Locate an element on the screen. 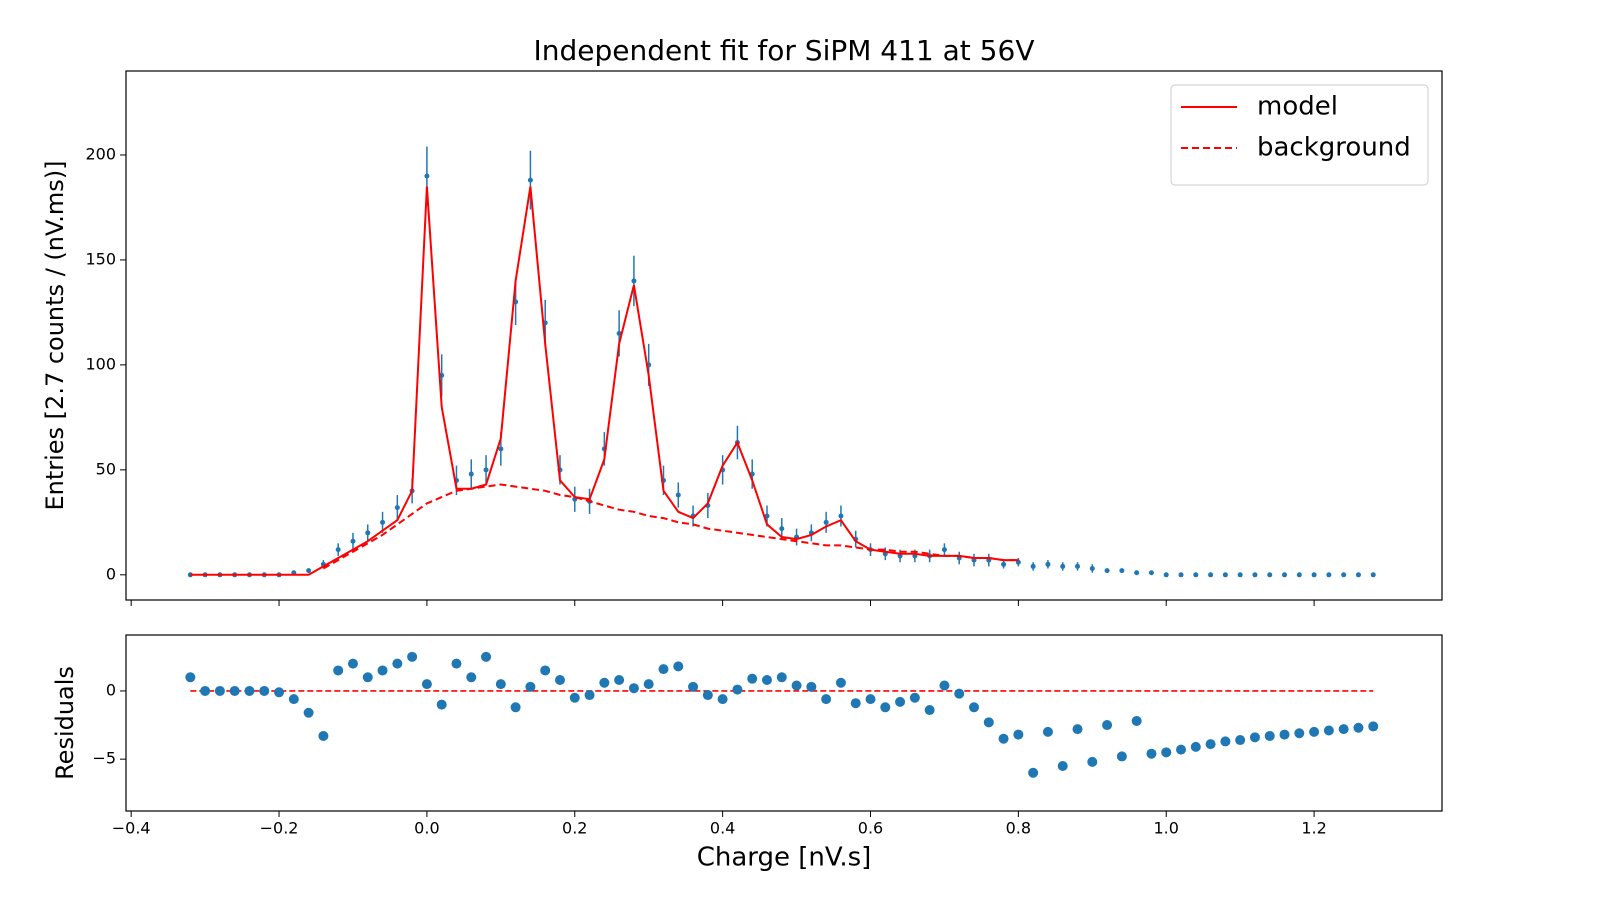  x-tick-label: 0.6 is located at coordinates (870, 828).